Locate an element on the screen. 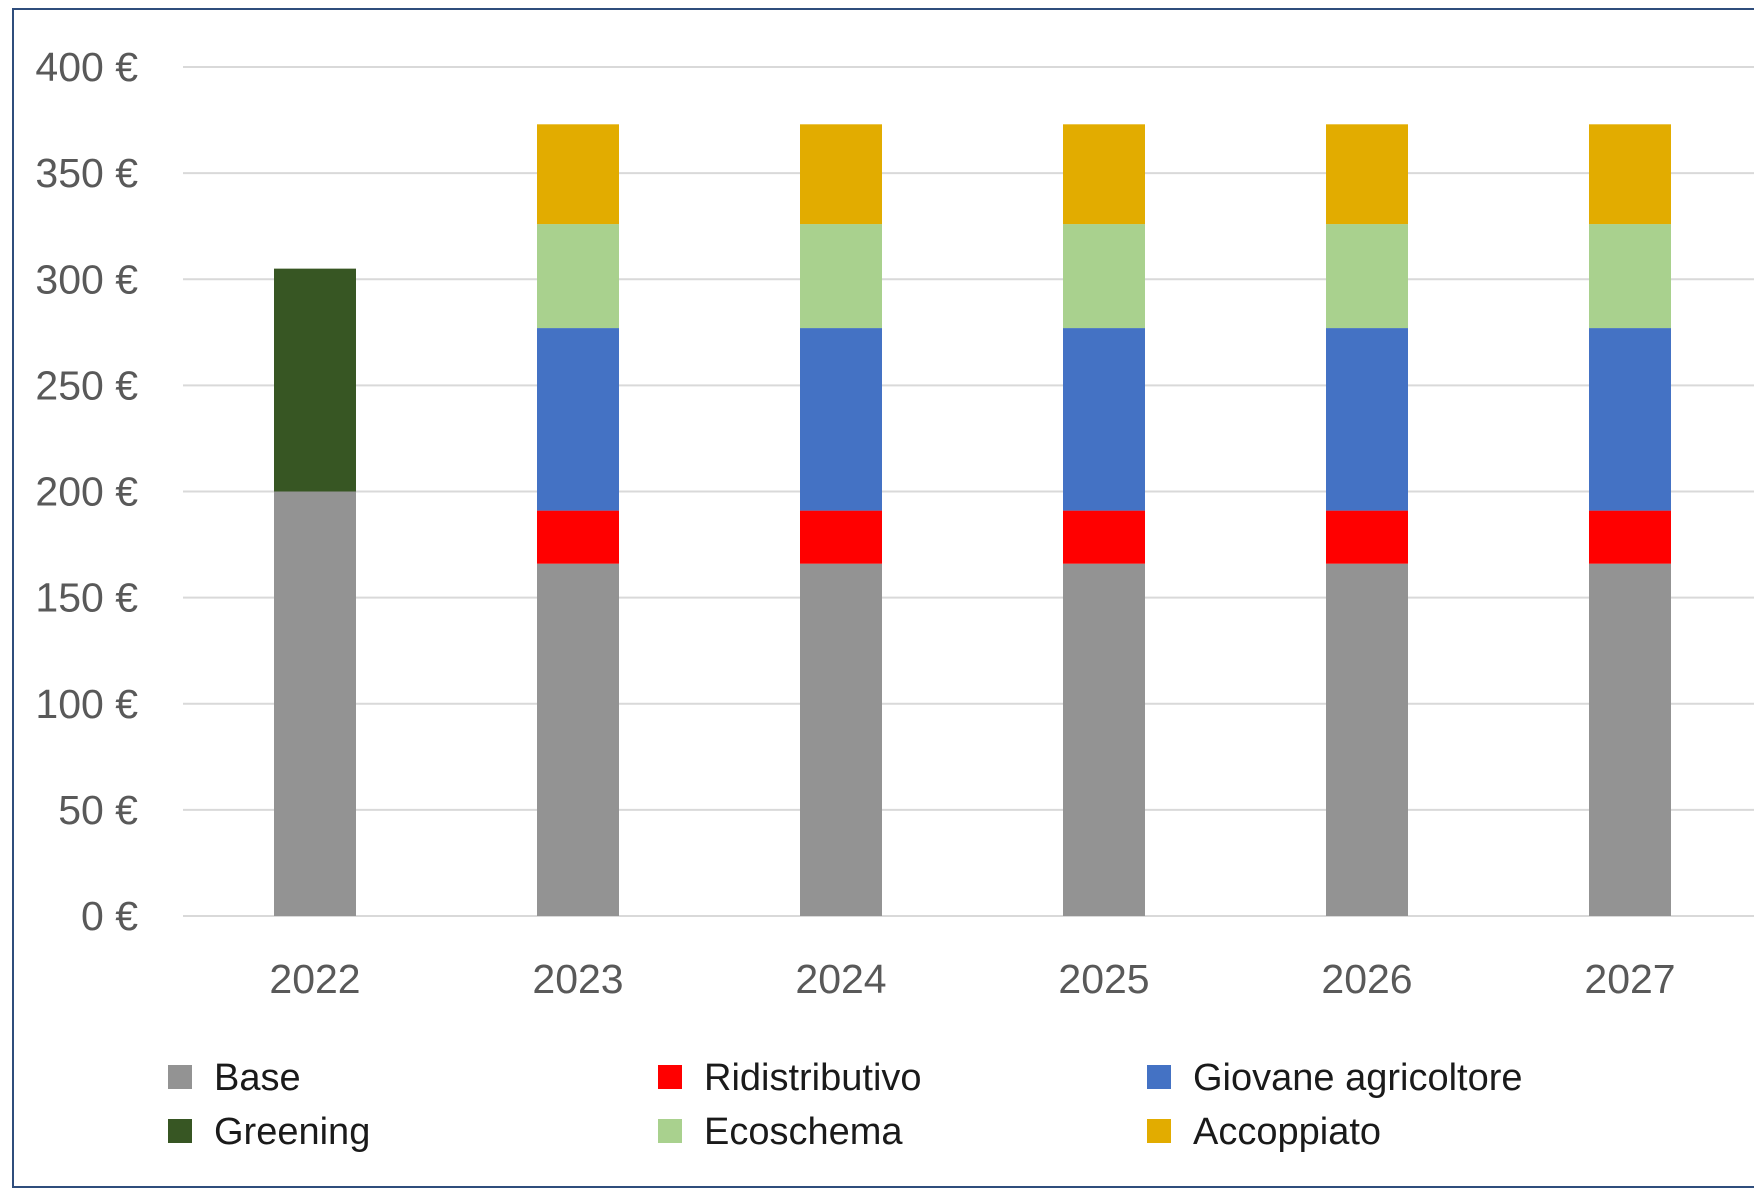  x-tick-label: 2024 is located at coordinates (840, 979).